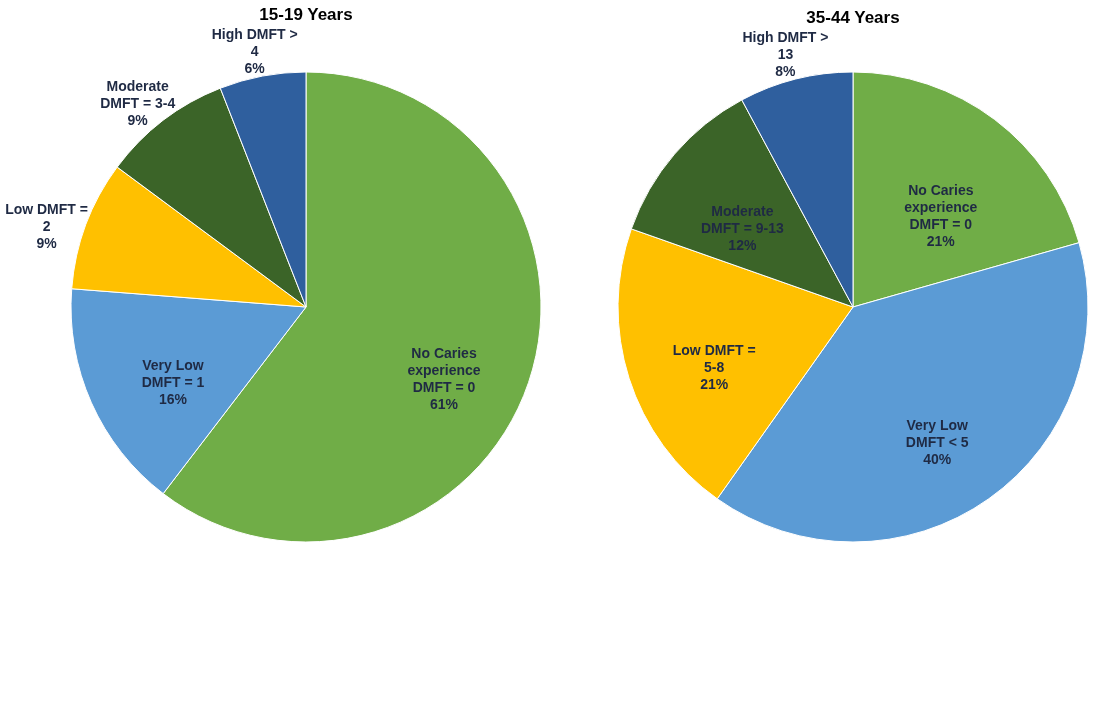  I want to click on chart-title: 35-44 Years, so click(853, 18).